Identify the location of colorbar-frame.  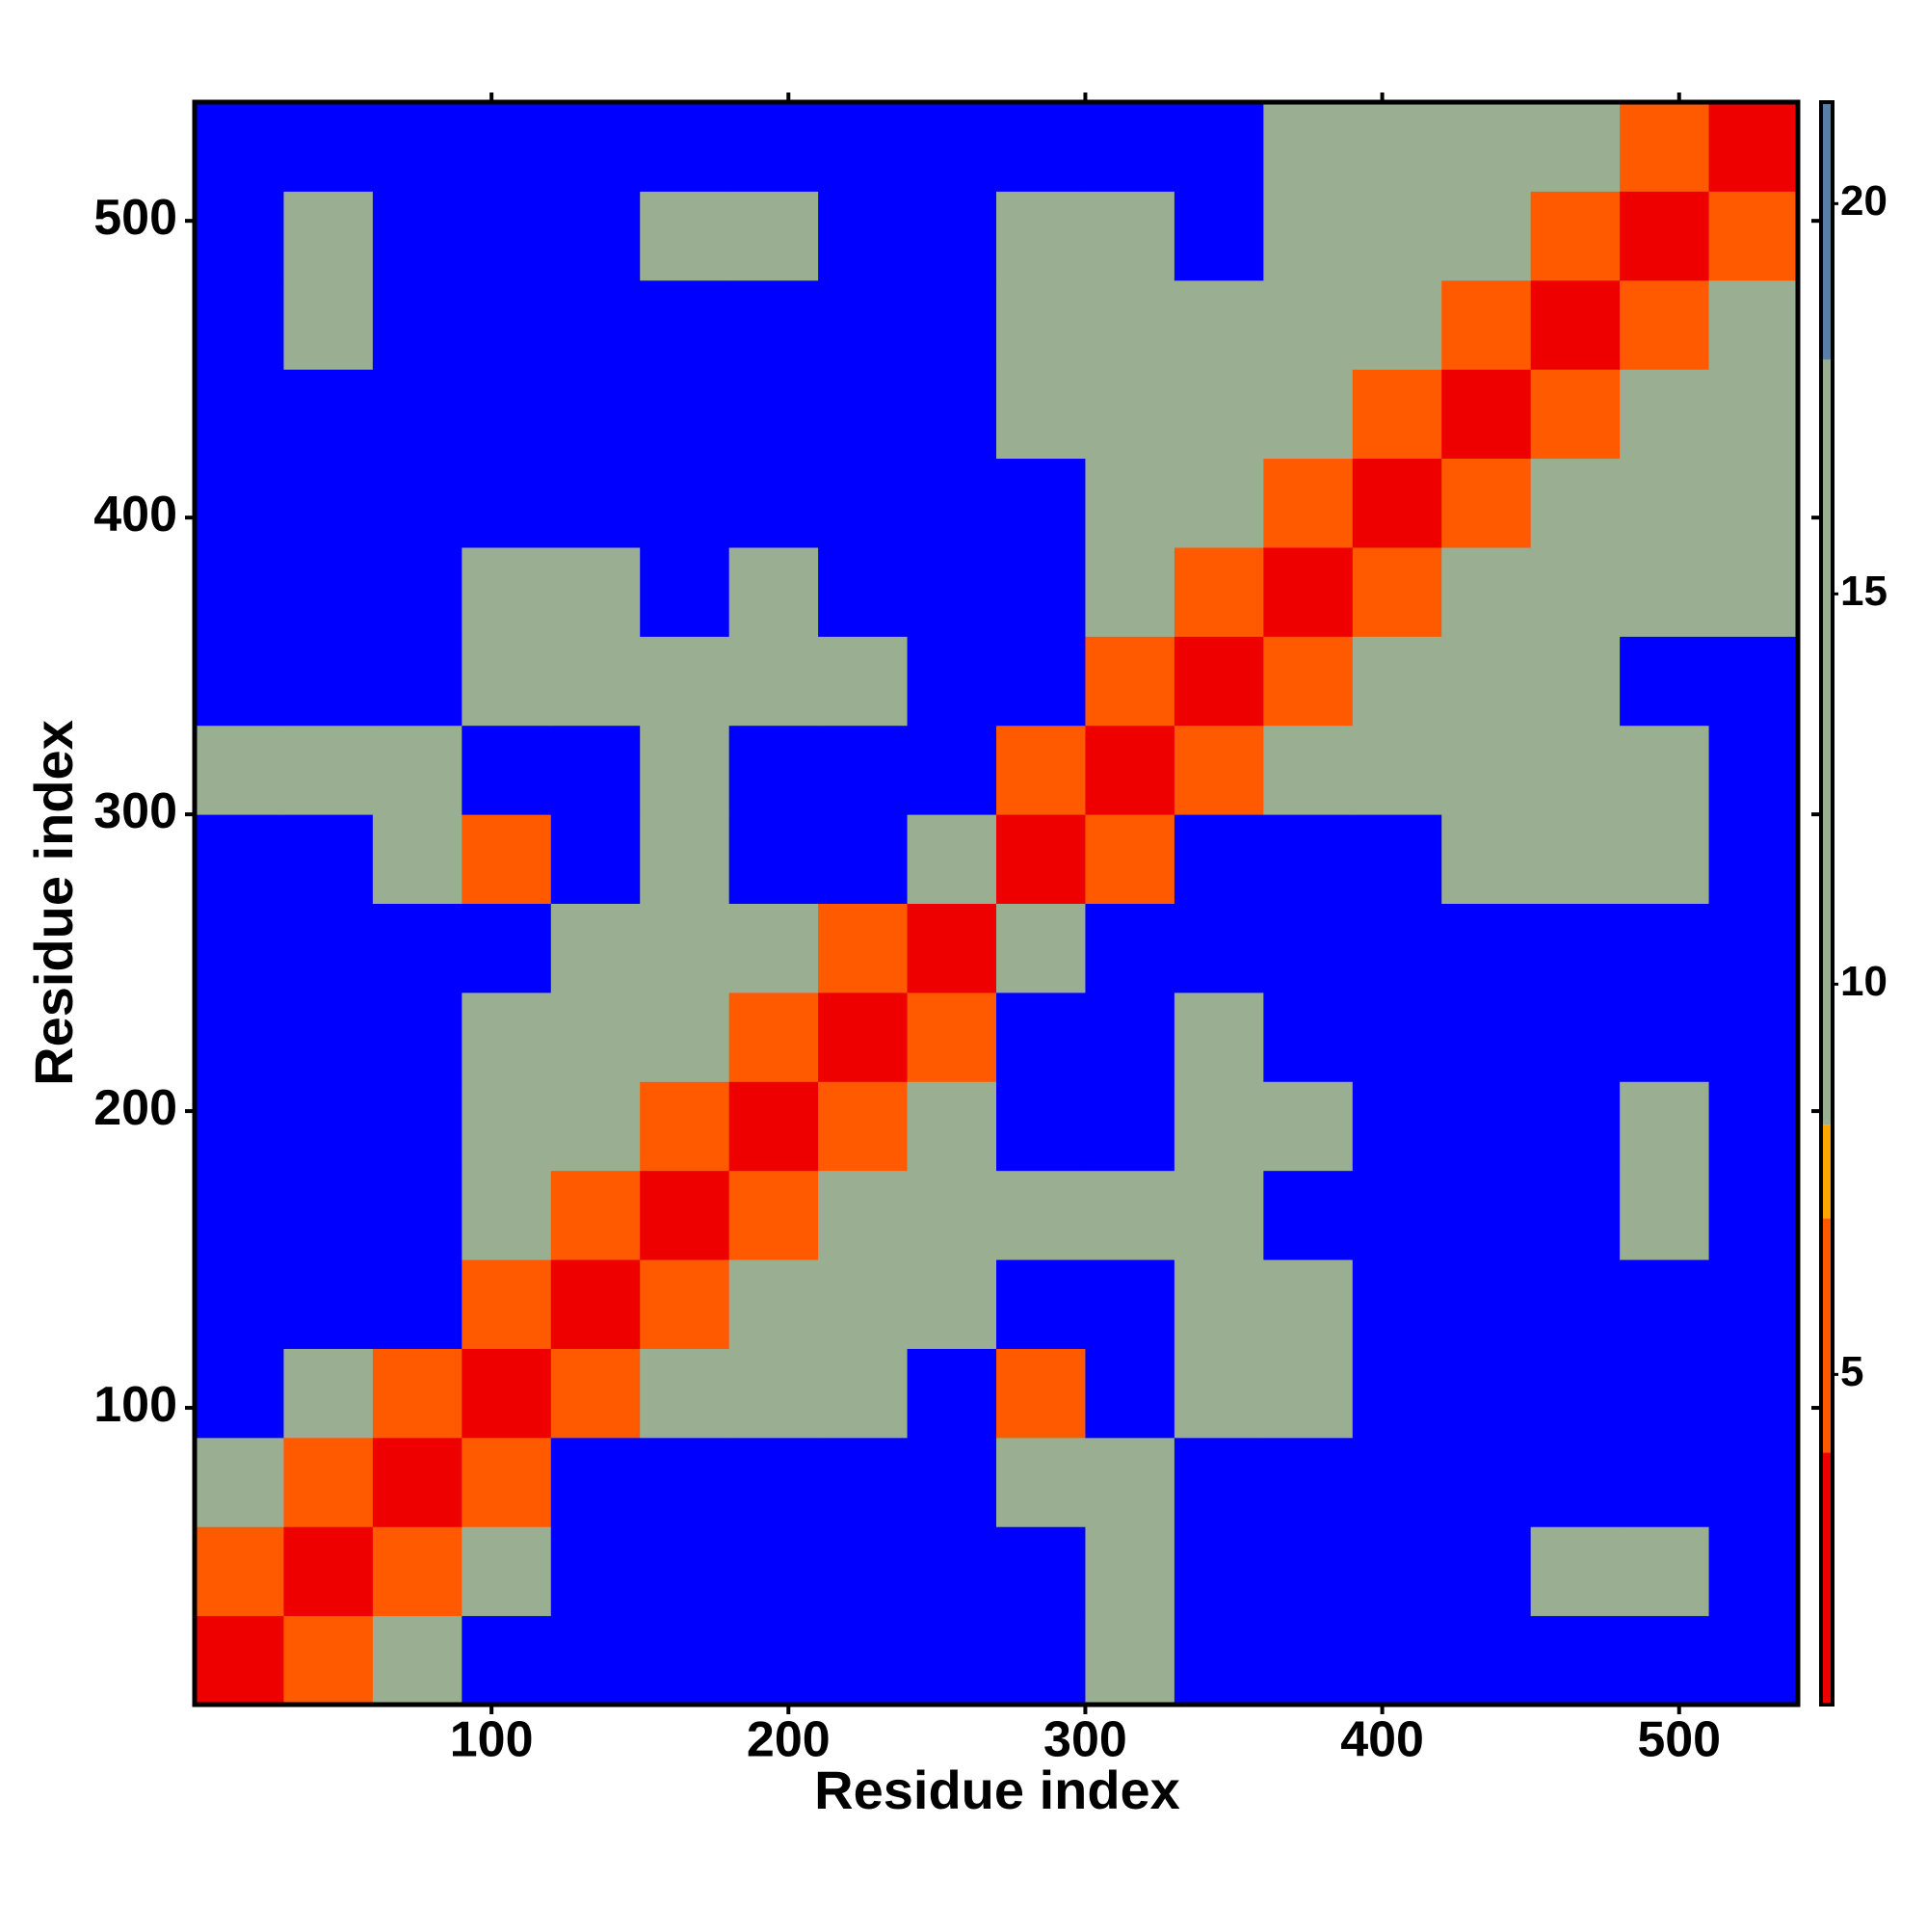
(1827, 903).